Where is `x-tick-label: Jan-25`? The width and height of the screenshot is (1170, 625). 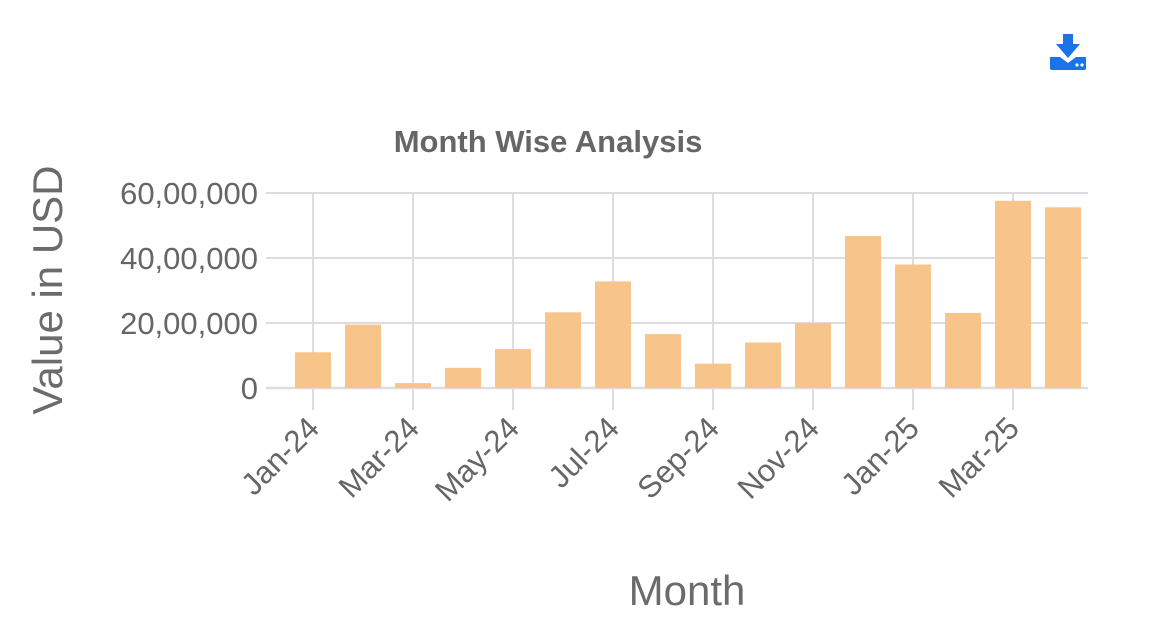 x-tick-label: Jan-25 is located at coordinates (880, 456).